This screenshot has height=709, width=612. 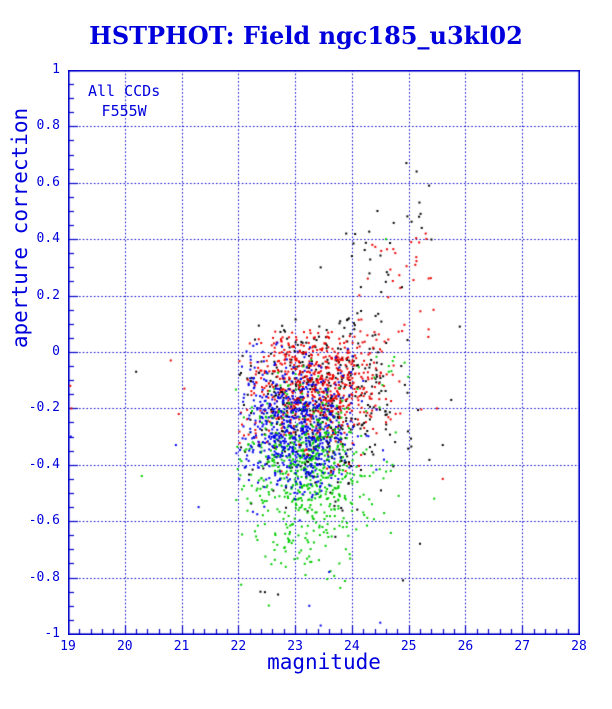 I want to click on x-tick-label: 22, so click(x=238, y=646).